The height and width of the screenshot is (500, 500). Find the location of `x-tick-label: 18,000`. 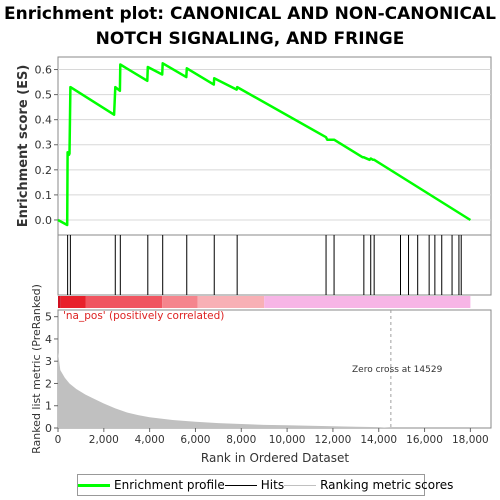

x-tick-label: 18,000 is located at coordinates (470, 440).